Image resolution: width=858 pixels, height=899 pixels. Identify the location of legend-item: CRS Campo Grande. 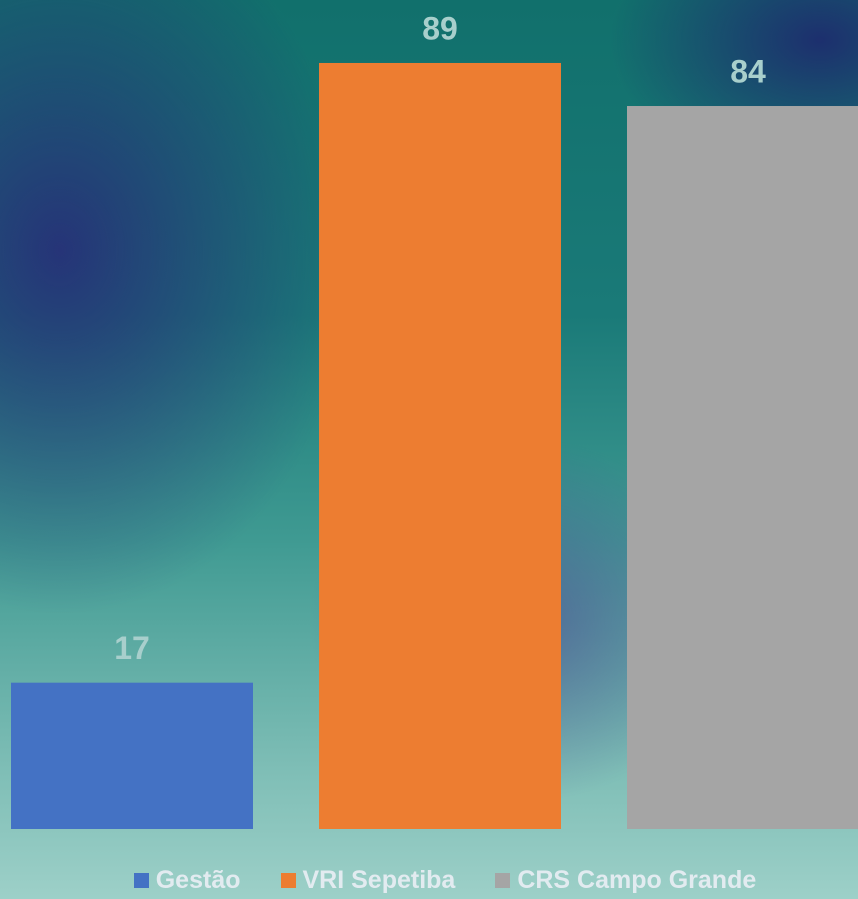
(625, 880).